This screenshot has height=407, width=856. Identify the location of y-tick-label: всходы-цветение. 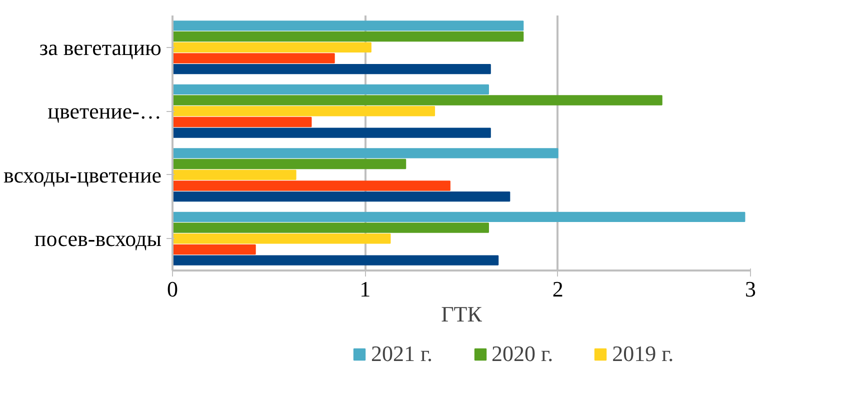
(82, 175).